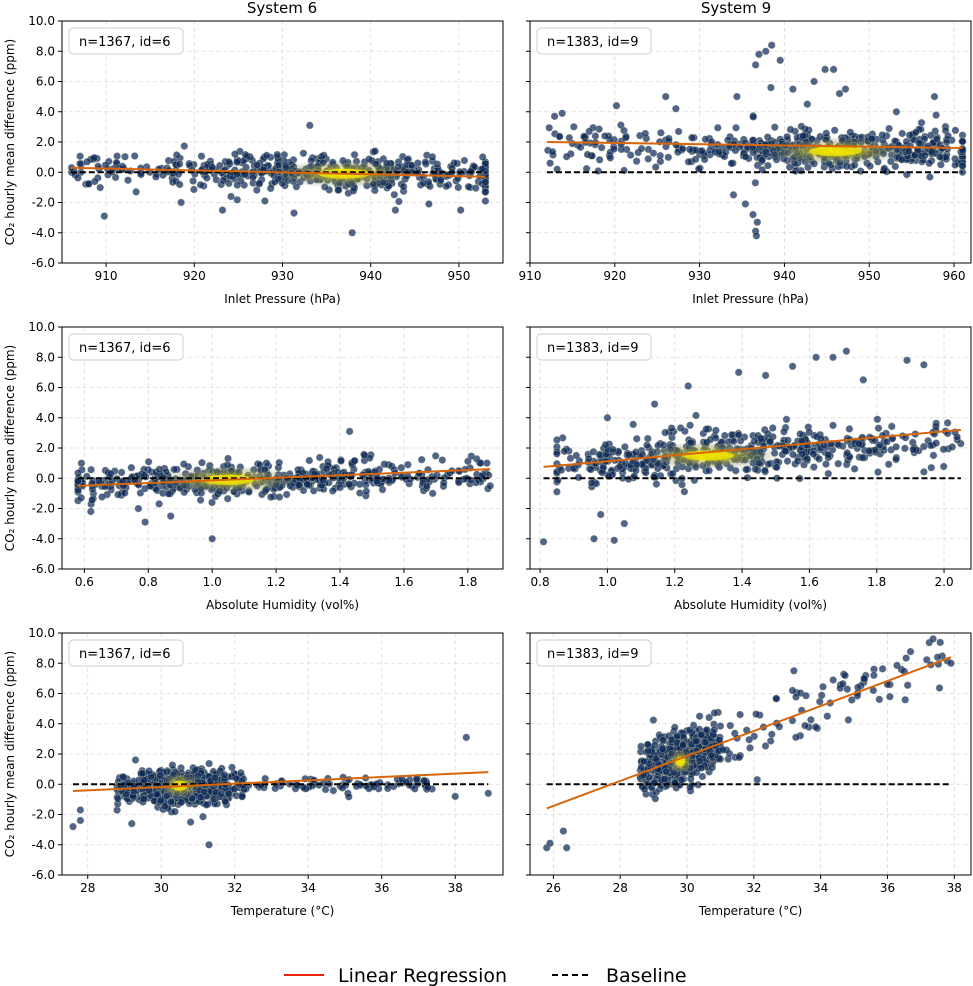  What do you see at coordinates (422, 975) in the screenshot?
I see `legend-regression-label: Linear Regression` at bounding box center [422, 975].